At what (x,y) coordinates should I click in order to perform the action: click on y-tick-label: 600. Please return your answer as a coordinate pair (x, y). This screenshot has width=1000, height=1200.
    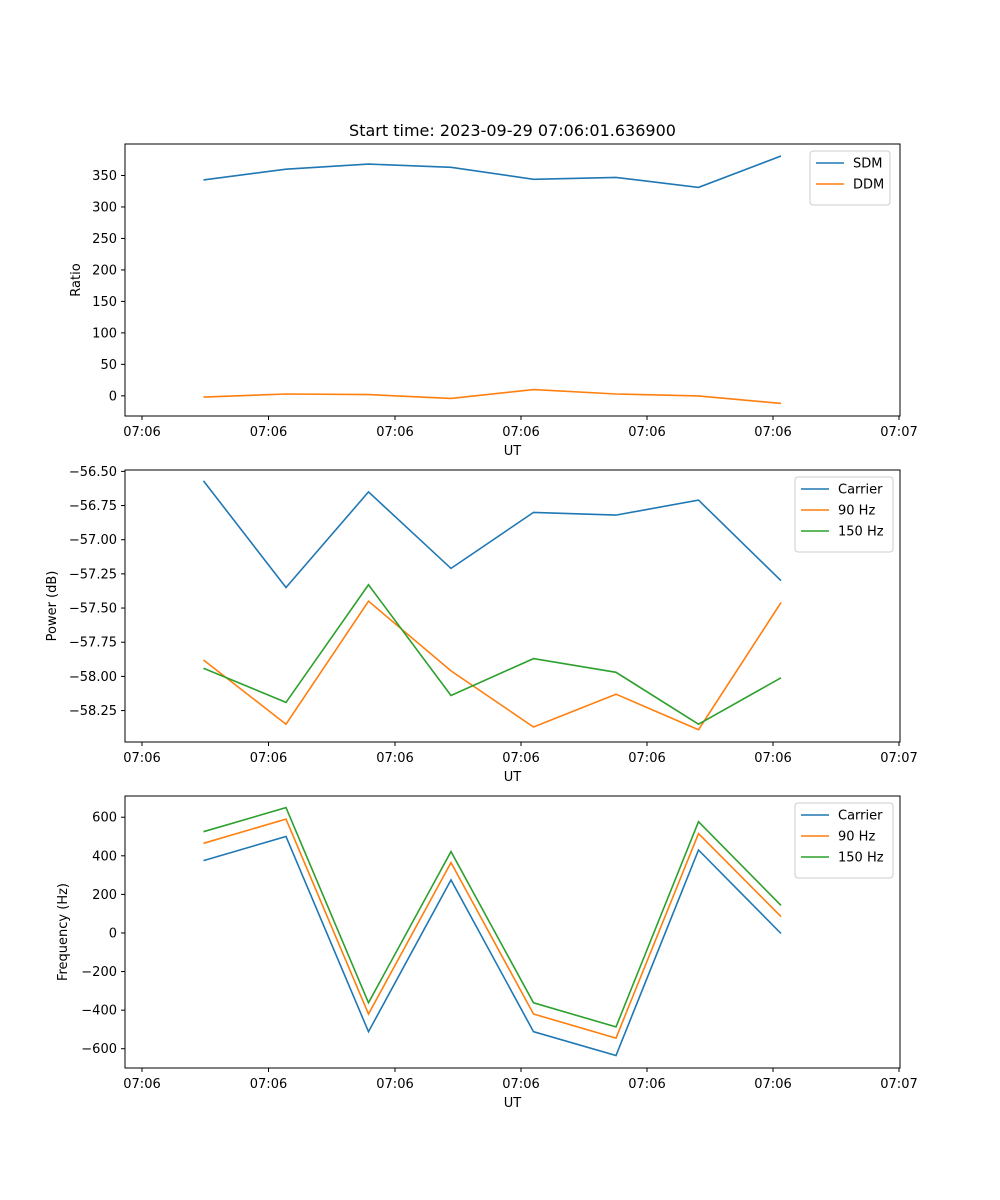
    Looking at the image, I should click on (104, 818).